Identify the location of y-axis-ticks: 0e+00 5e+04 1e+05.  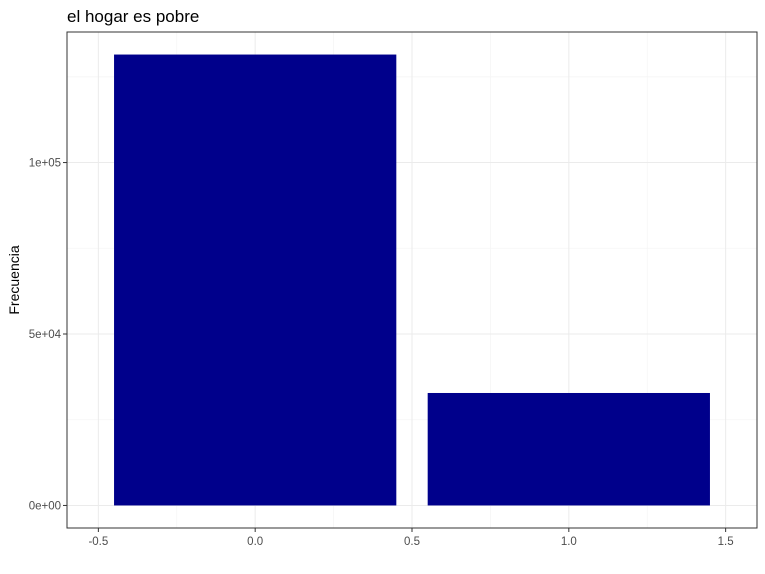
(48, 335).